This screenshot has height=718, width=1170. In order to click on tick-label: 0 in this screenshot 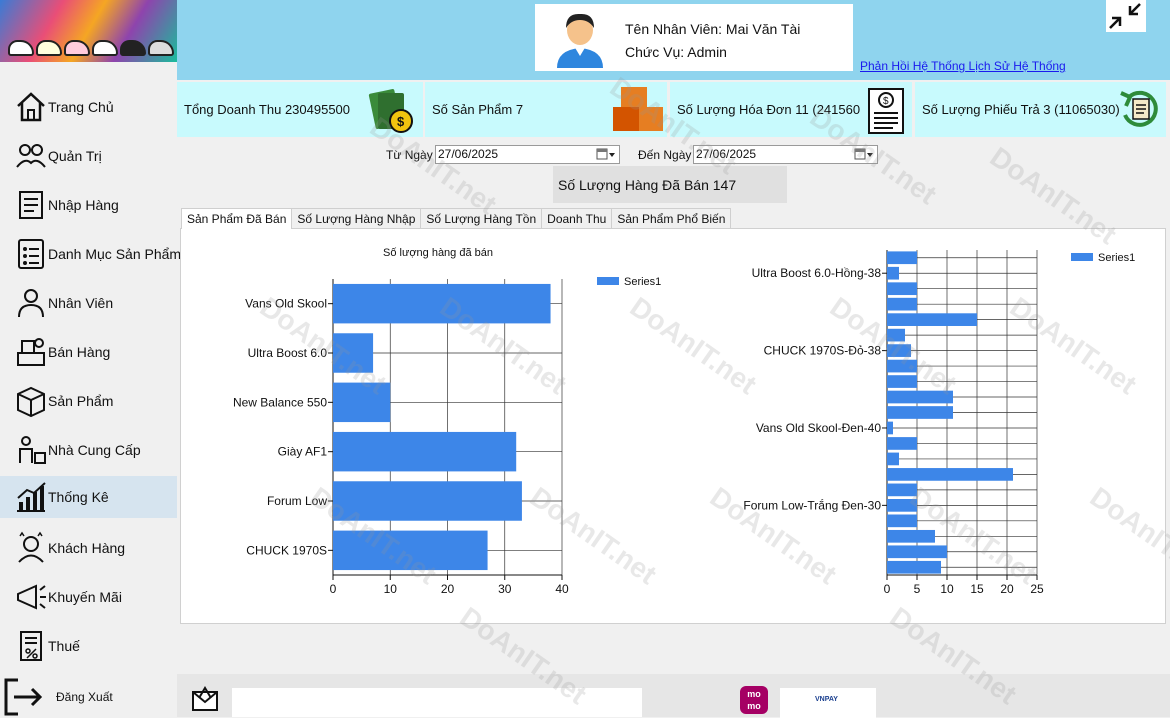, I will do `click(887, 589)`.